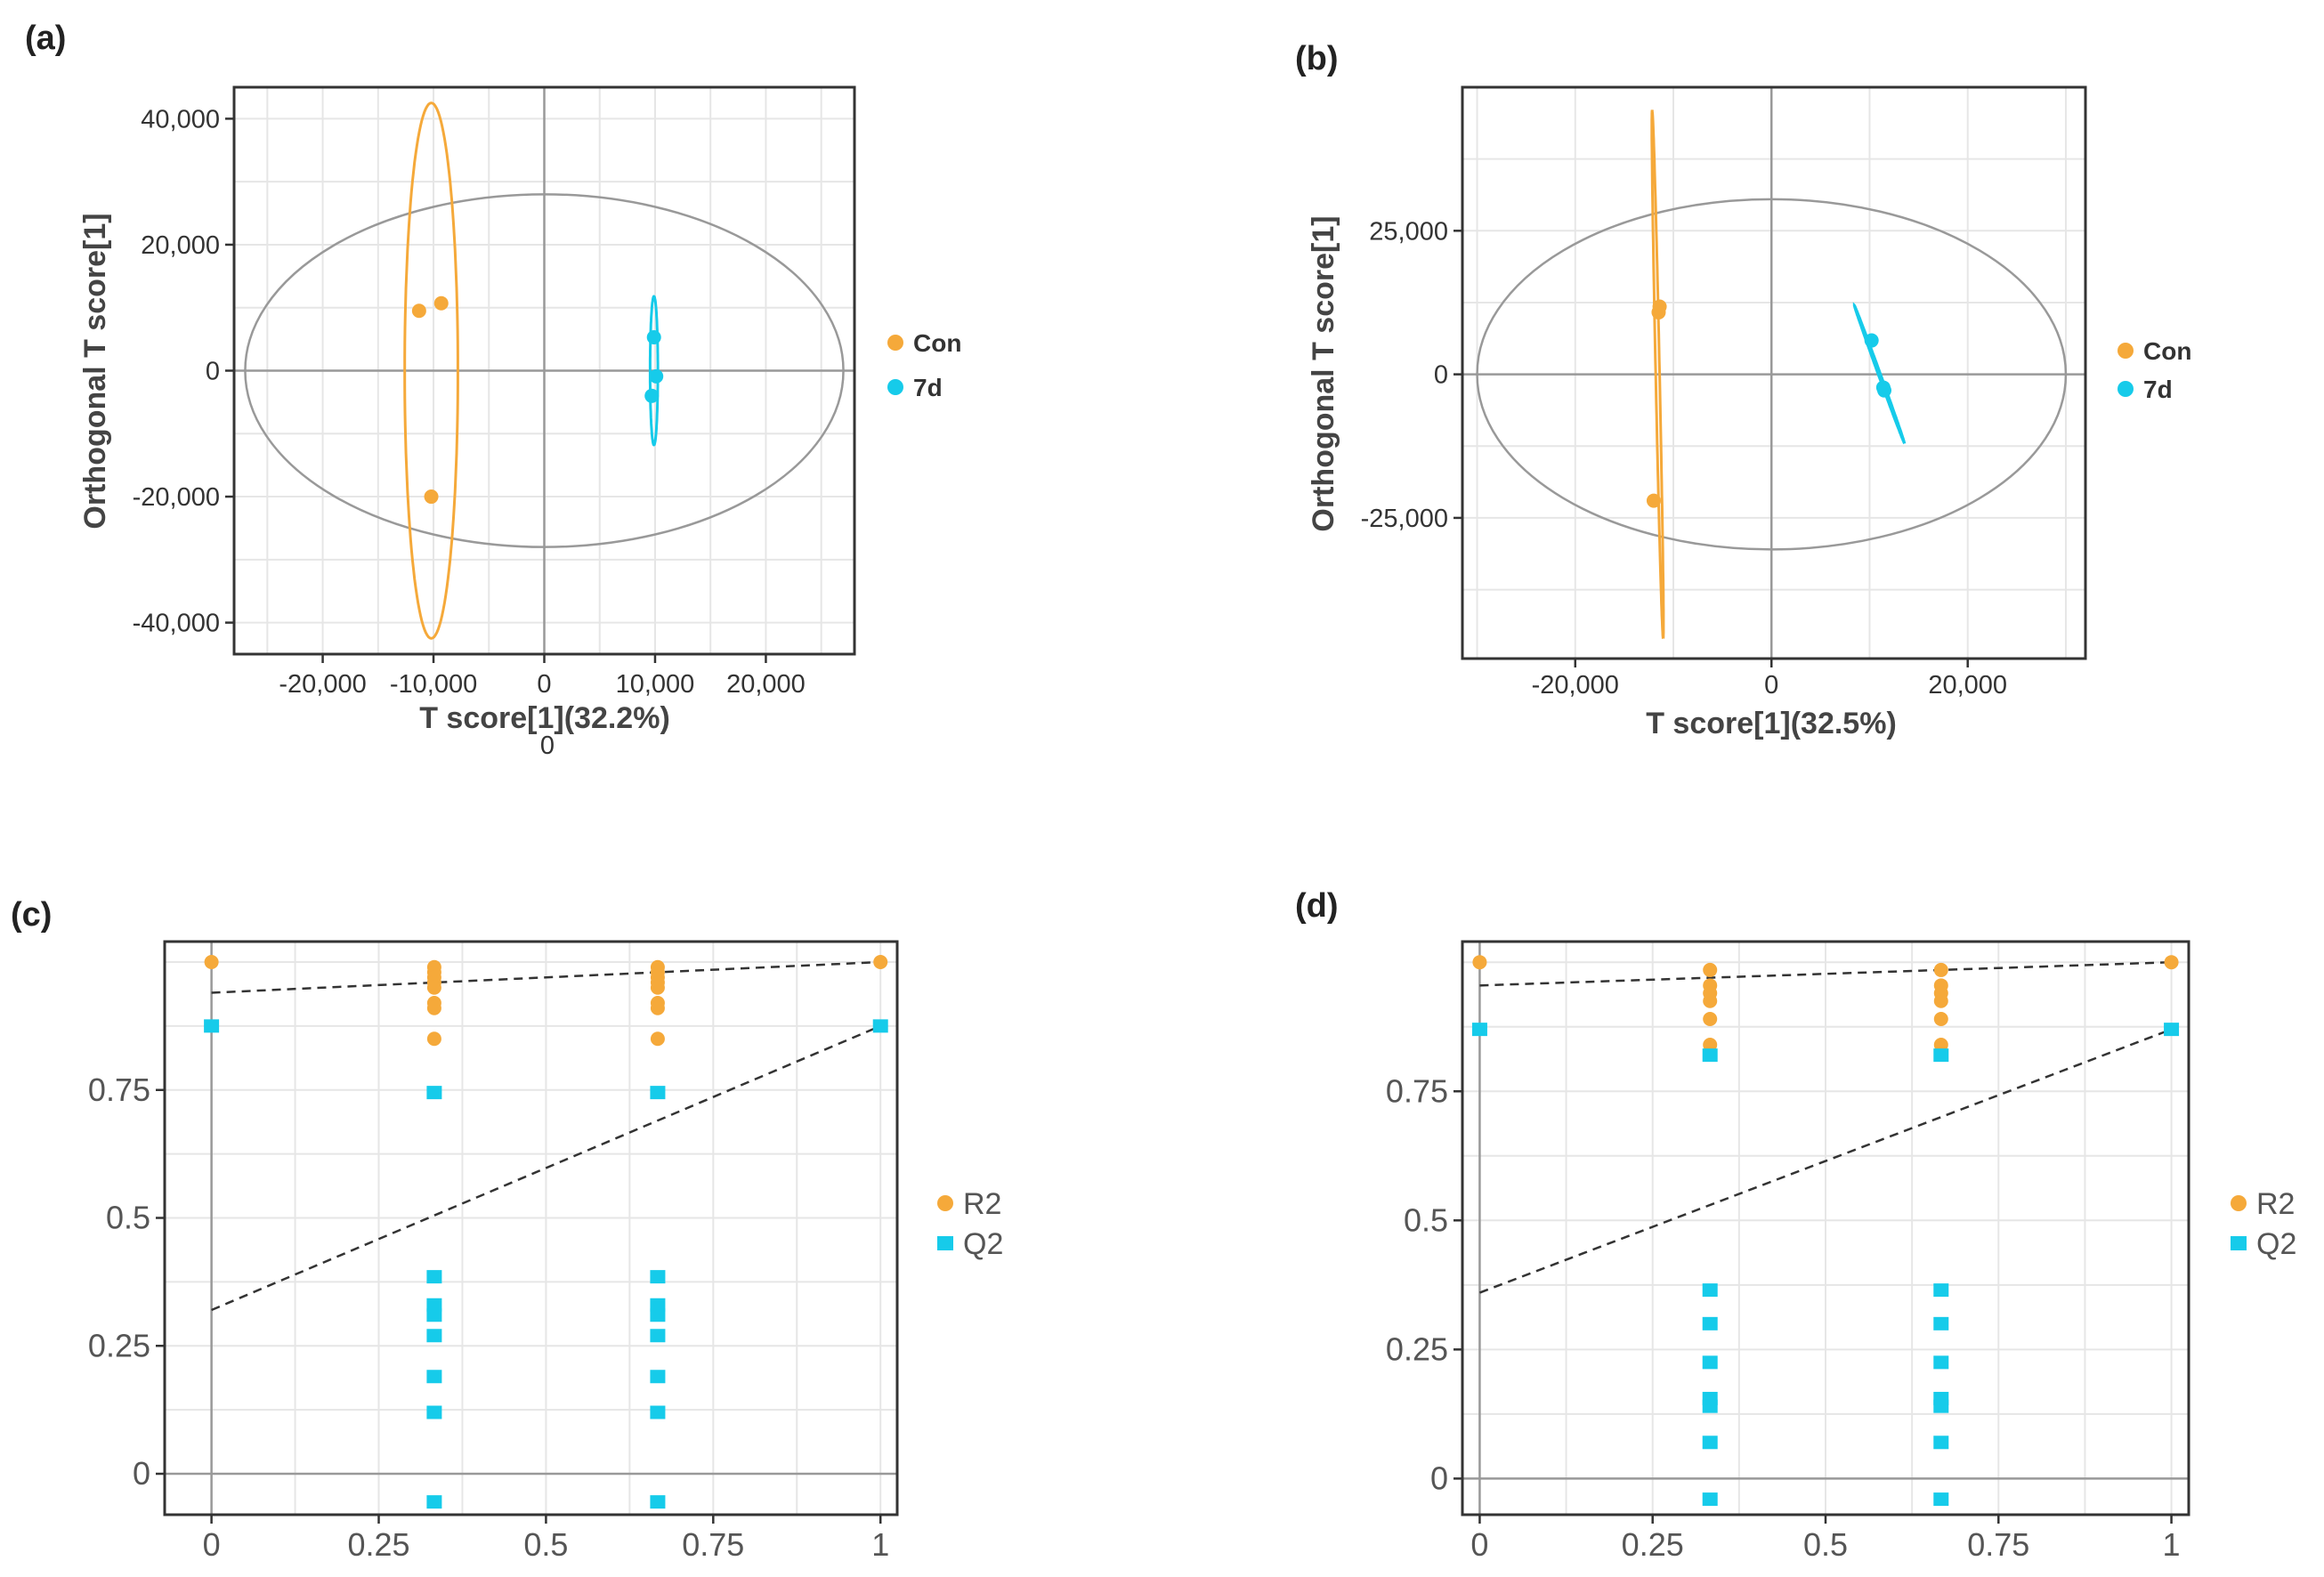  I want to click on legend-key-r2, so click(945, 1203).